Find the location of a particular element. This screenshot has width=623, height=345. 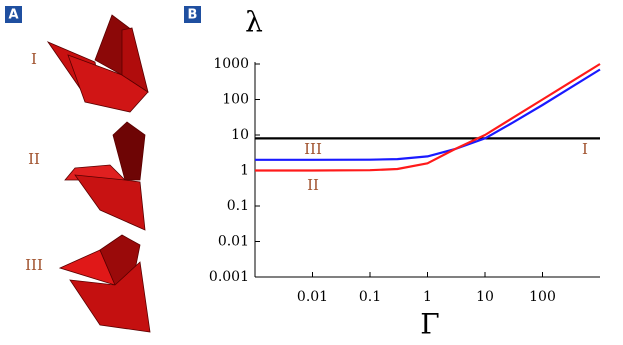

y-tick-label: 0.001 is located at coordinates (229, 277).